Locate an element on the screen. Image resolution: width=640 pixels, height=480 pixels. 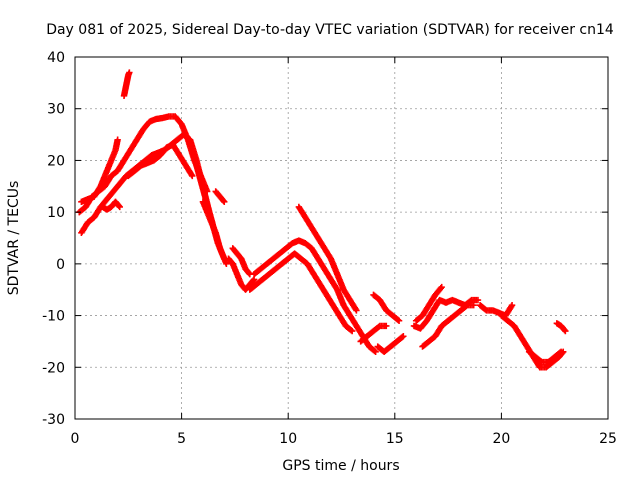
y-axis-title: SDTVAR / TECUs is located at coordinates (14, 238).